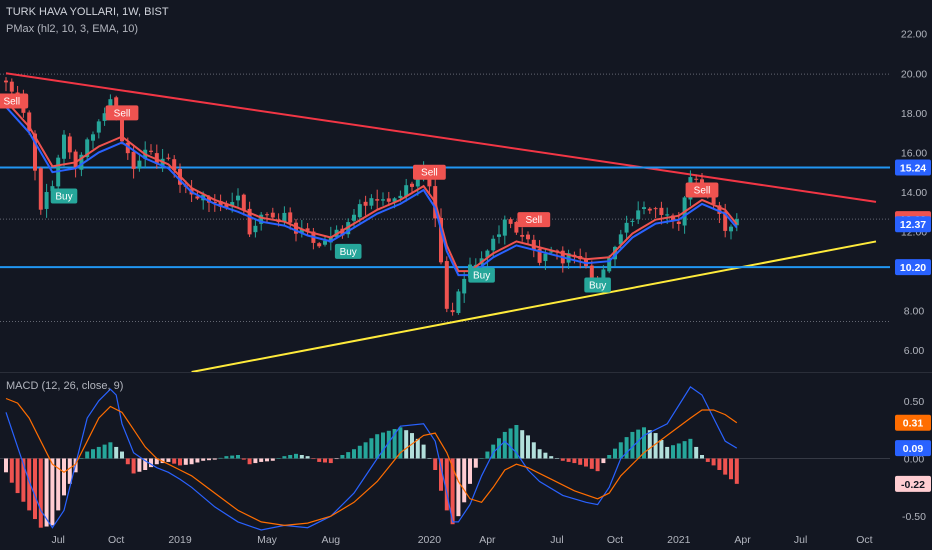 This screenshot has width=932, height=550. What do you see at coordinates (57, 540) in the screenshot?
I see `time-axis-tick: Jul` at bounding box center [57, 540].